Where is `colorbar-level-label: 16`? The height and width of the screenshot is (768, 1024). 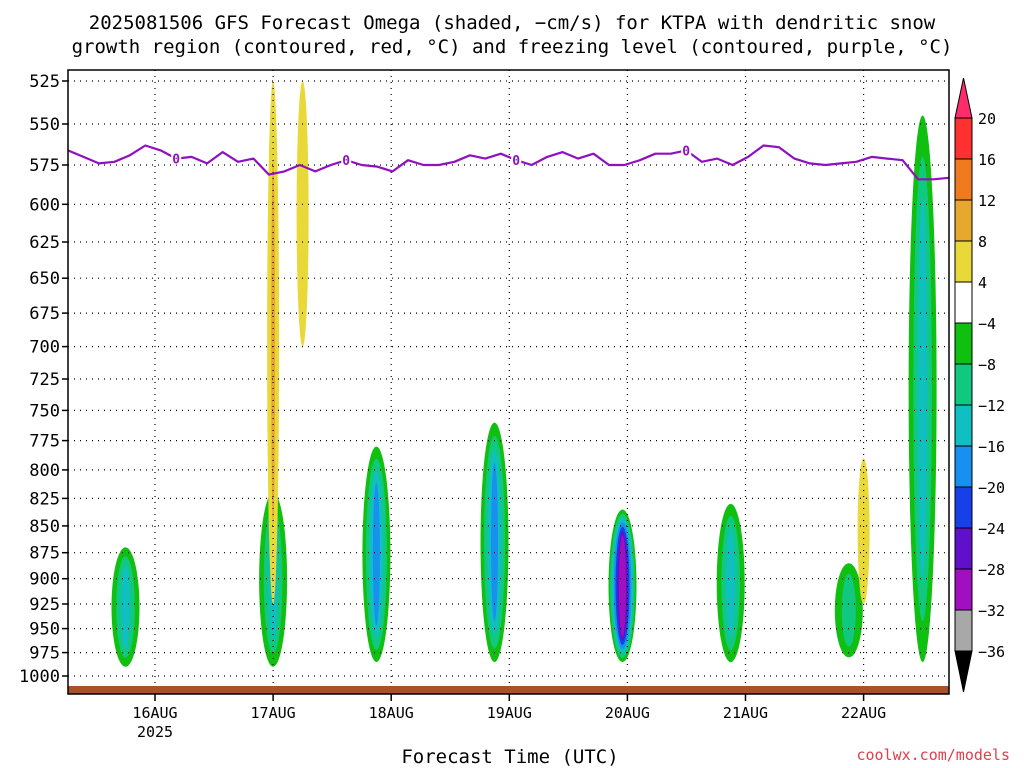 colorbar-level-label: 16 is located at coordinates (987, 160).